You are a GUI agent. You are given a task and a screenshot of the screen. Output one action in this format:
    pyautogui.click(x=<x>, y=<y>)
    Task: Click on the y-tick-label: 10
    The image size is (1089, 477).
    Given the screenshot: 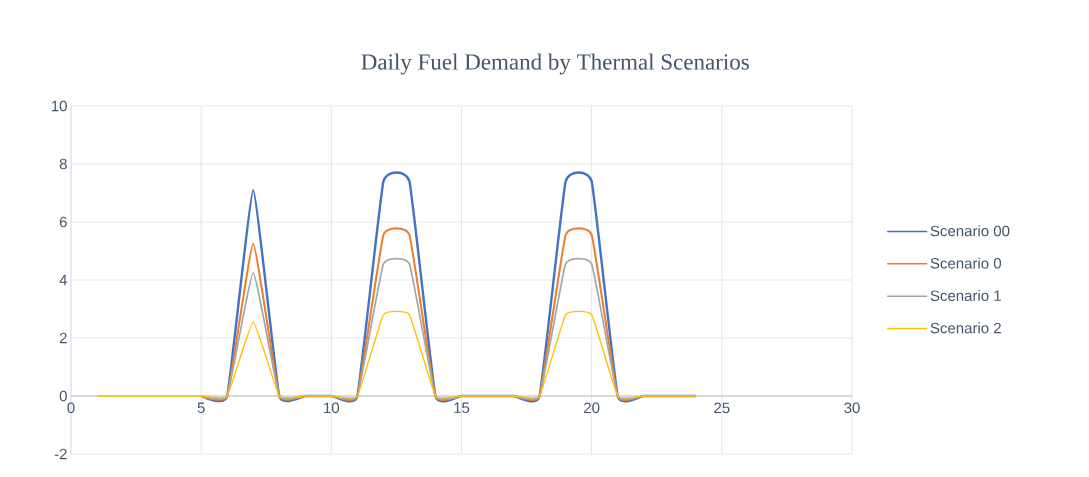 What is the action you would take?
    pyautogui.click(x=59, y=106)
    